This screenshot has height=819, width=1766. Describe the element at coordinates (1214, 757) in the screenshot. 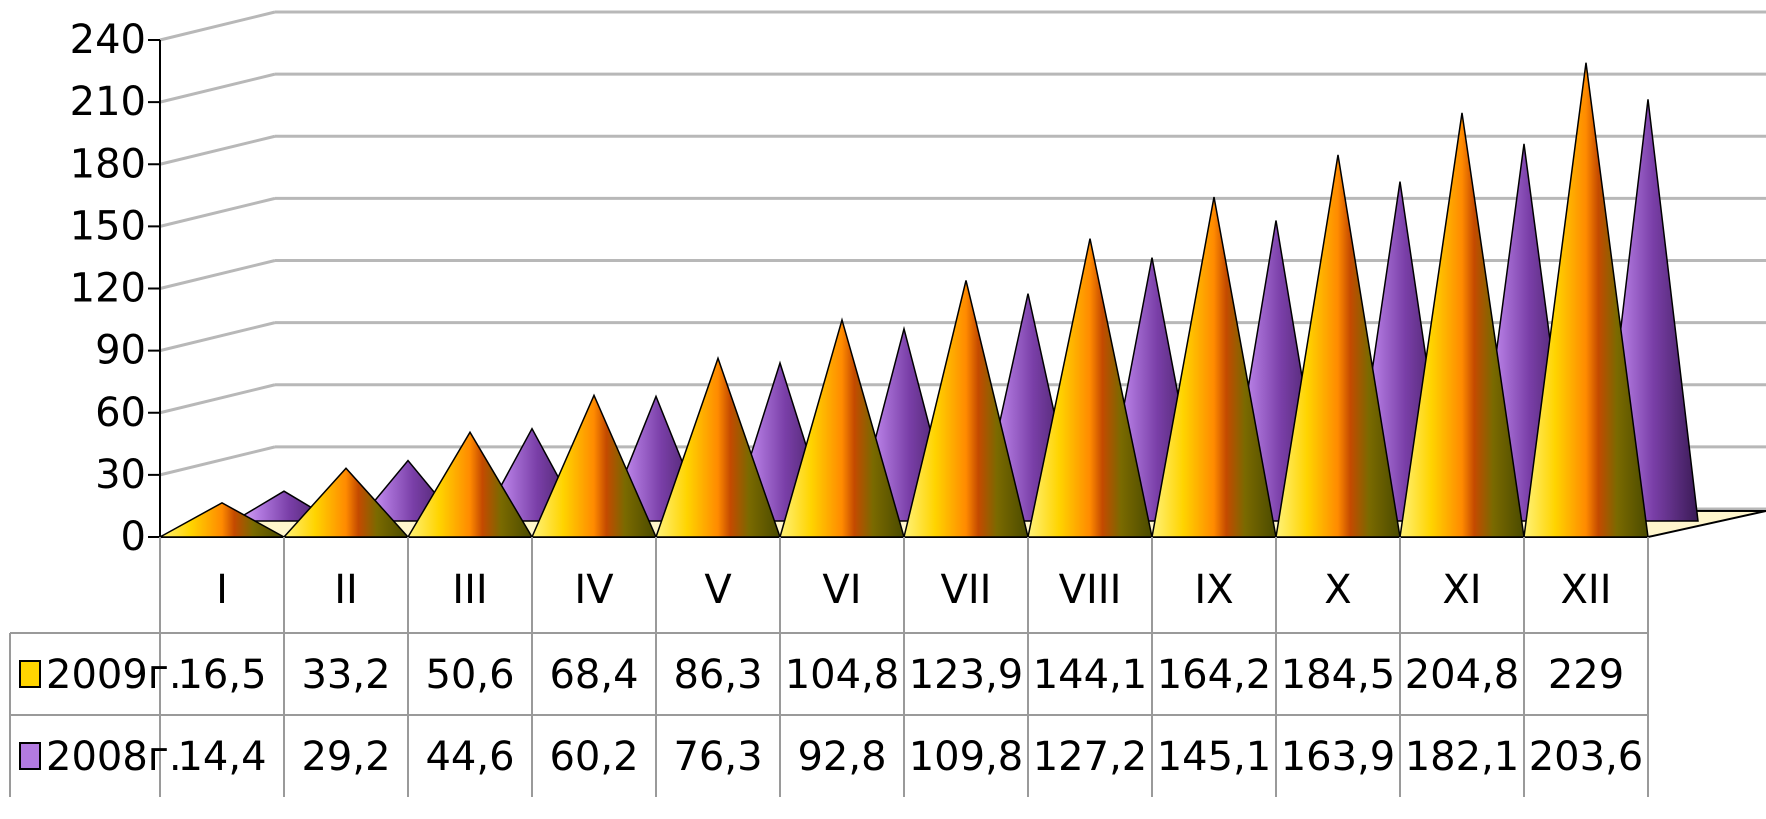

I see `table-cell: 145,1` at that location.